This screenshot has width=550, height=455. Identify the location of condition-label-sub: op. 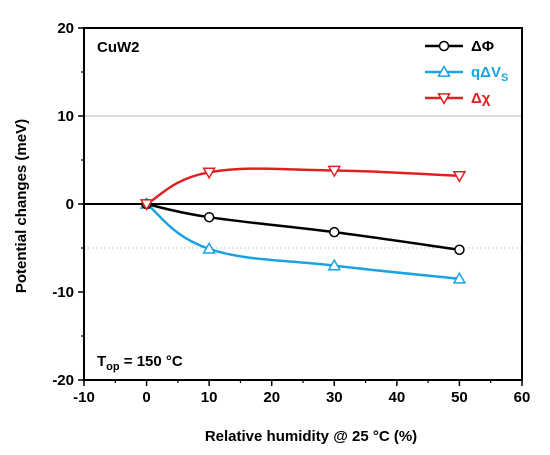
(113, 367).